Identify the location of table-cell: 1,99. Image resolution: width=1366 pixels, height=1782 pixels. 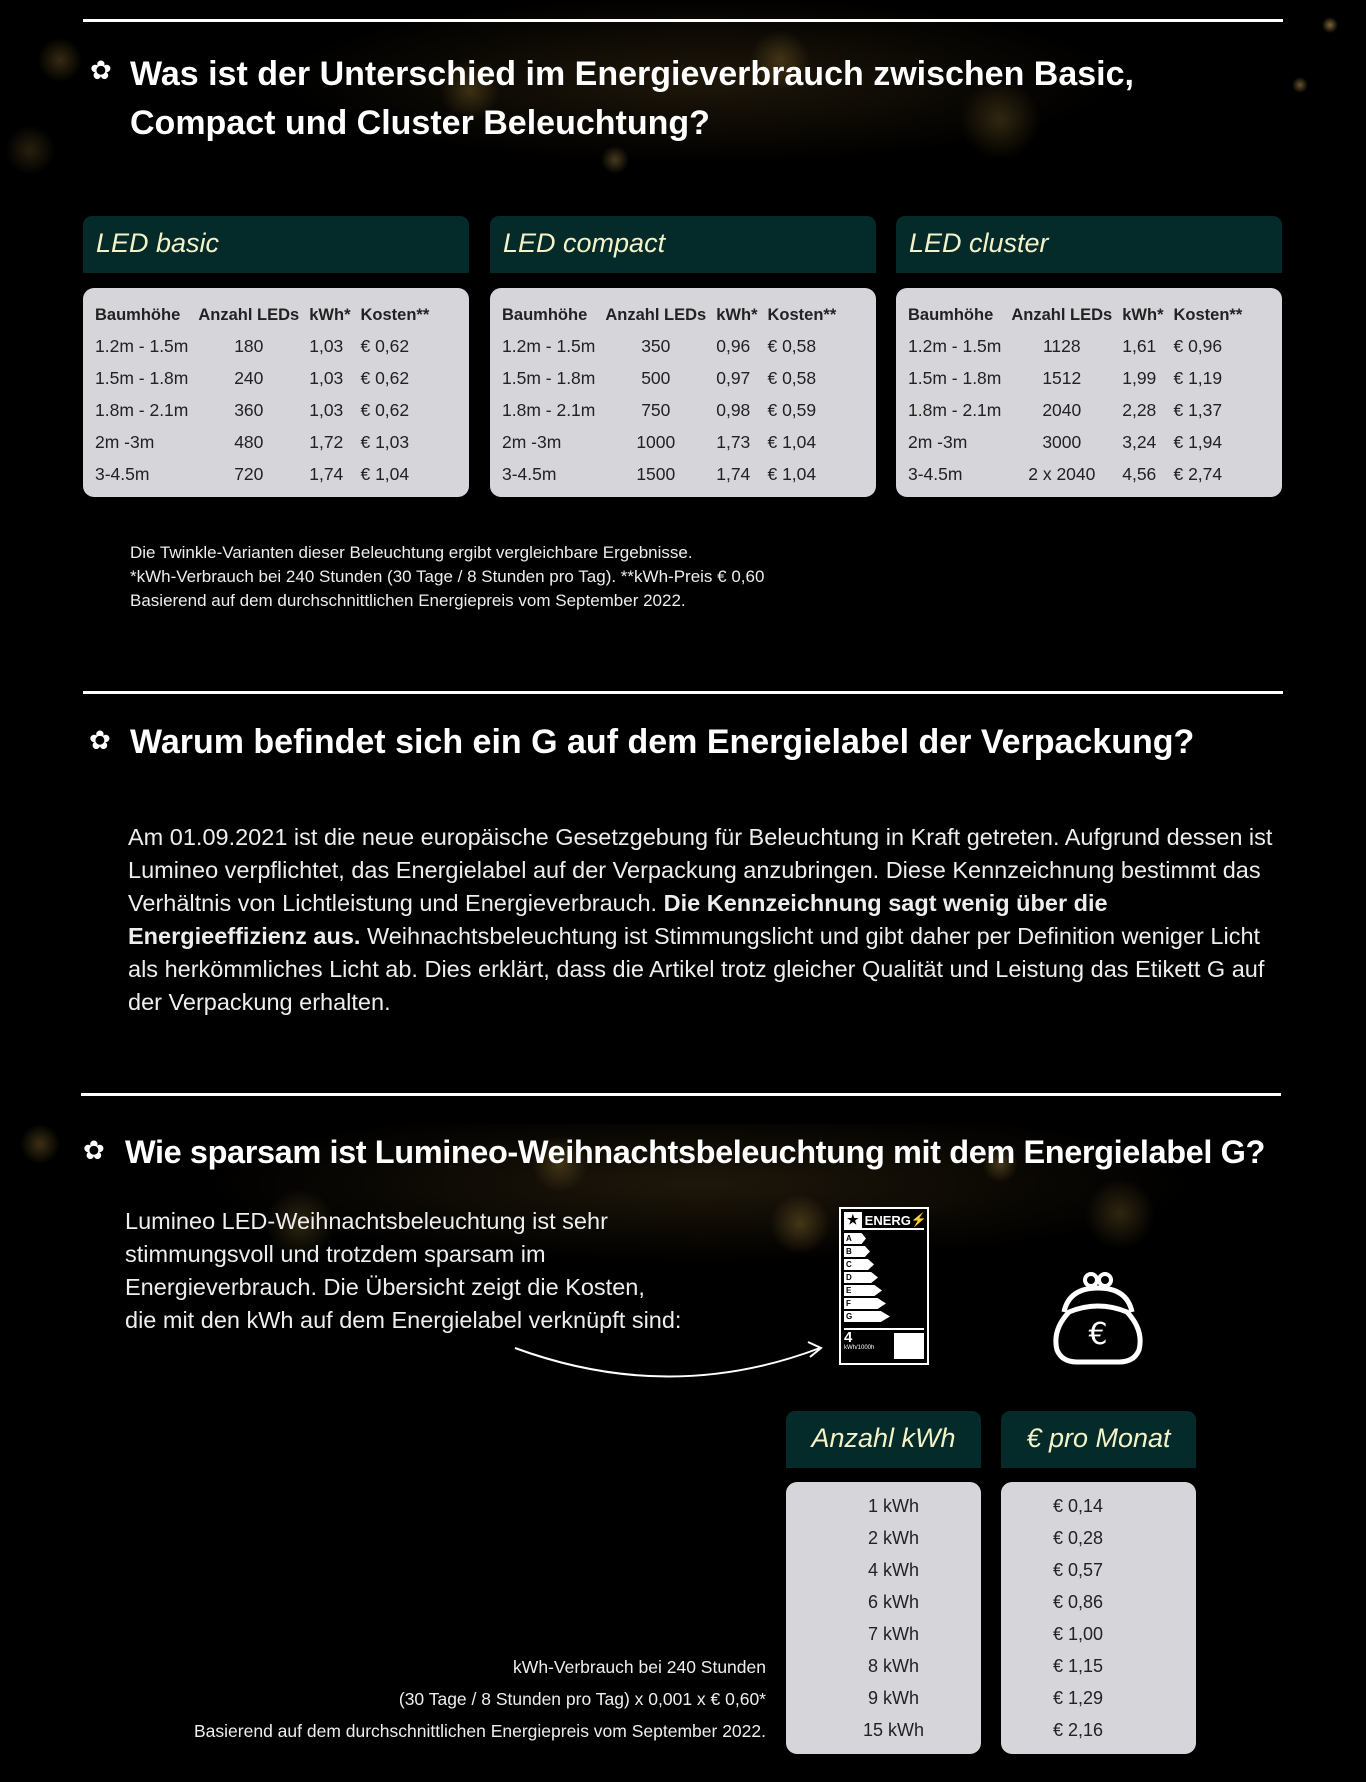
(1139, 377).